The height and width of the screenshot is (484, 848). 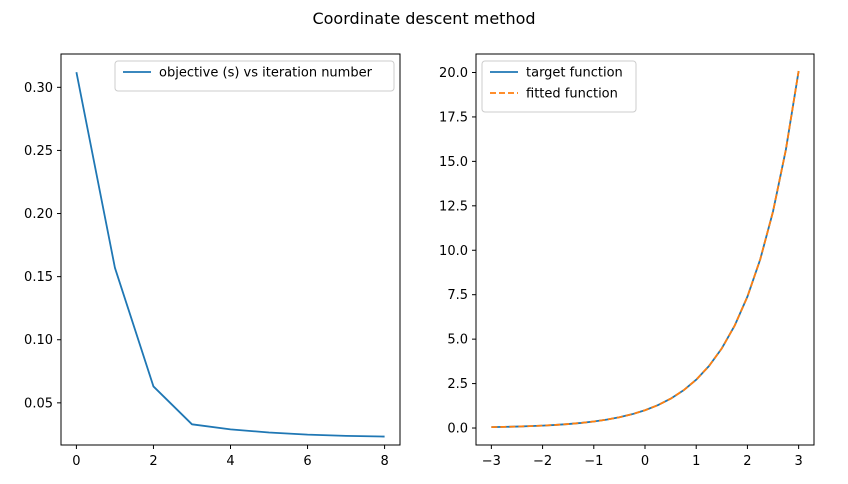 I want to click on legend-label: fitted function, so click(x=572, y=94).